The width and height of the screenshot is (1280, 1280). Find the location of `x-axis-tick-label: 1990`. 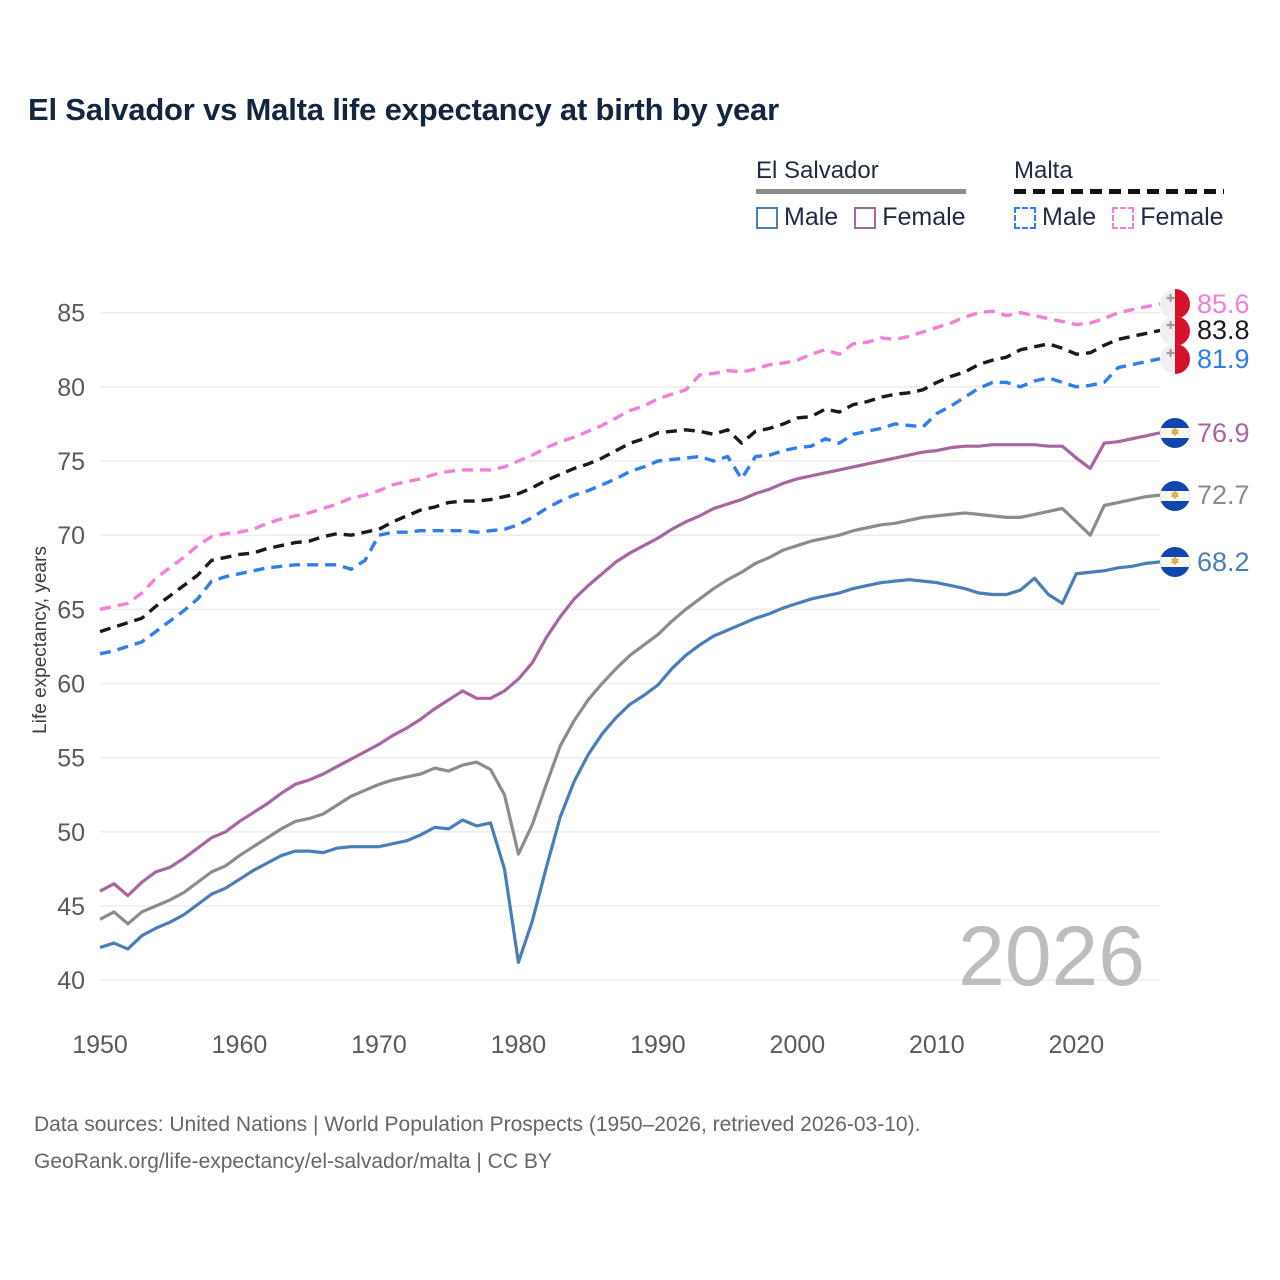

x-axis-tick-label: 1990 is located at coordinates (658, 1045).